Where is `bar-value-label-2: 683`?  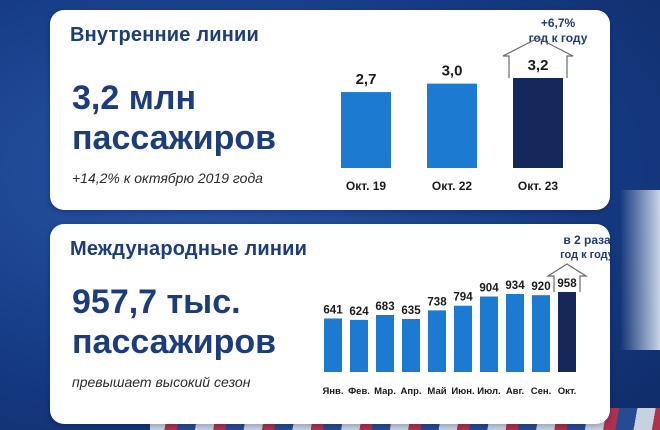
bar-value-label-2: 683 is located at coordinates (384, 307).